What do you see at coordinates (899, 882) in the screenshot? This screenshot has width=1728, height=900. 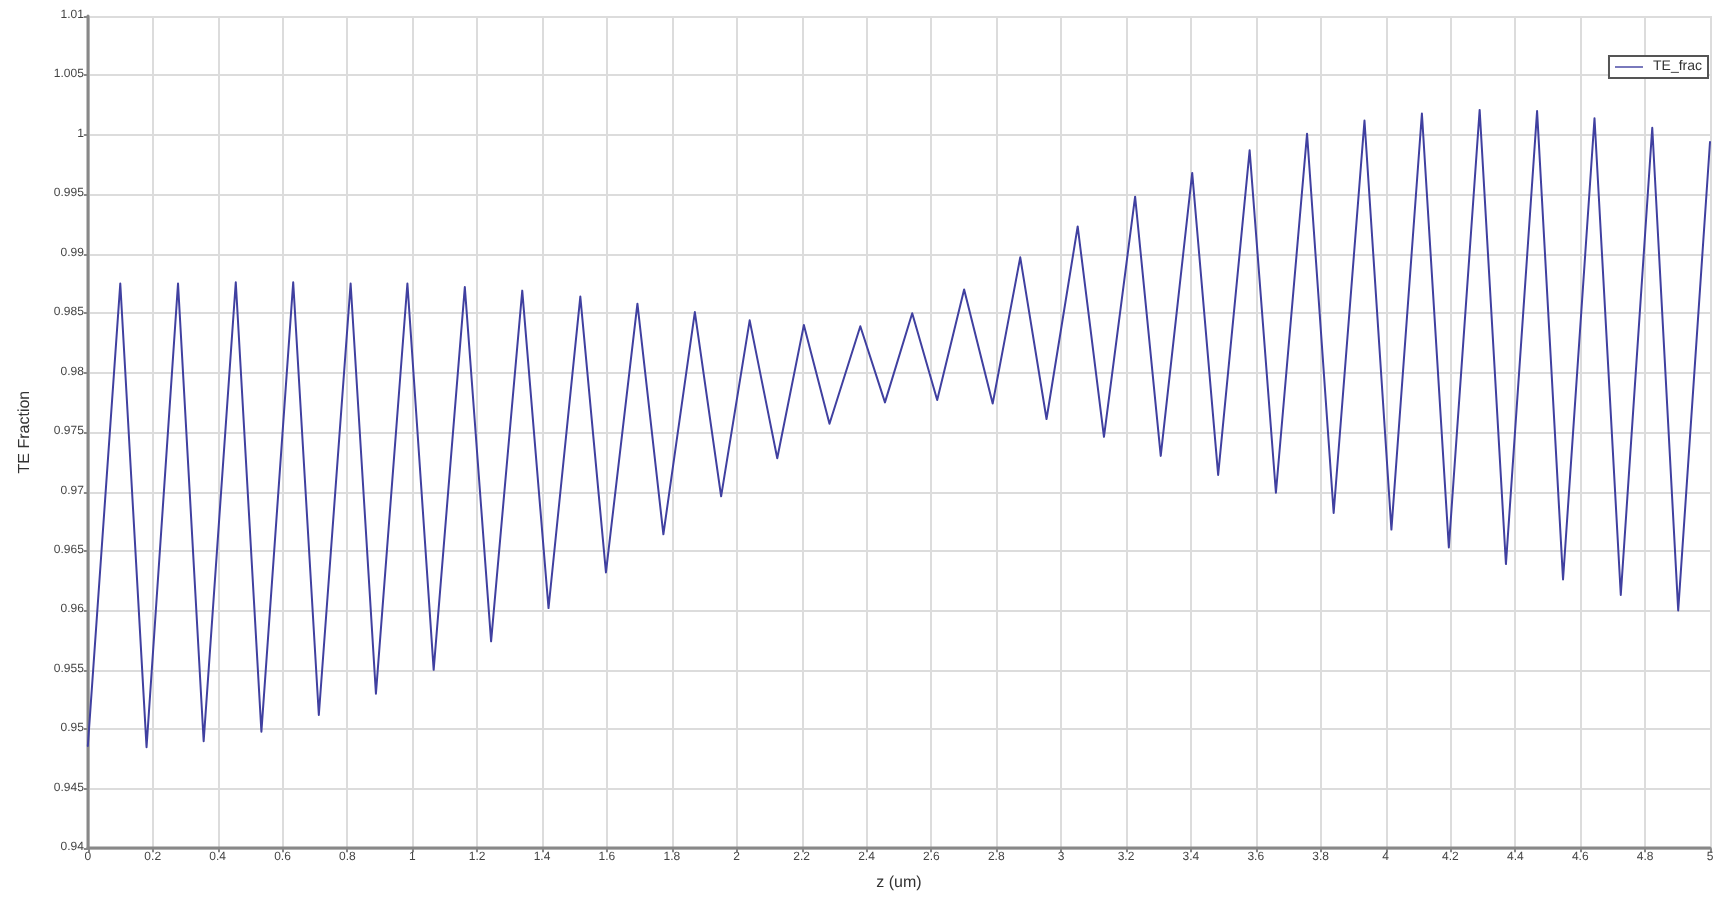 I see `x-axis-title: z (um)` at bounding box center [899, 882].